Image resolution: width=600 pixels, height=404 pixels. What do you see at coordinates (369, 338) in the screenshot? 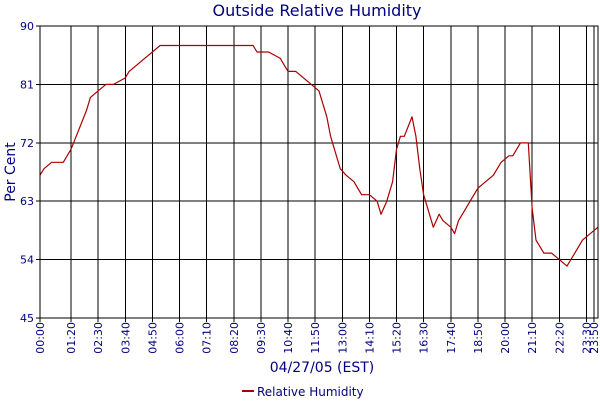
I see `x-tick-label: 14:10` at bounding box center [369, 338].